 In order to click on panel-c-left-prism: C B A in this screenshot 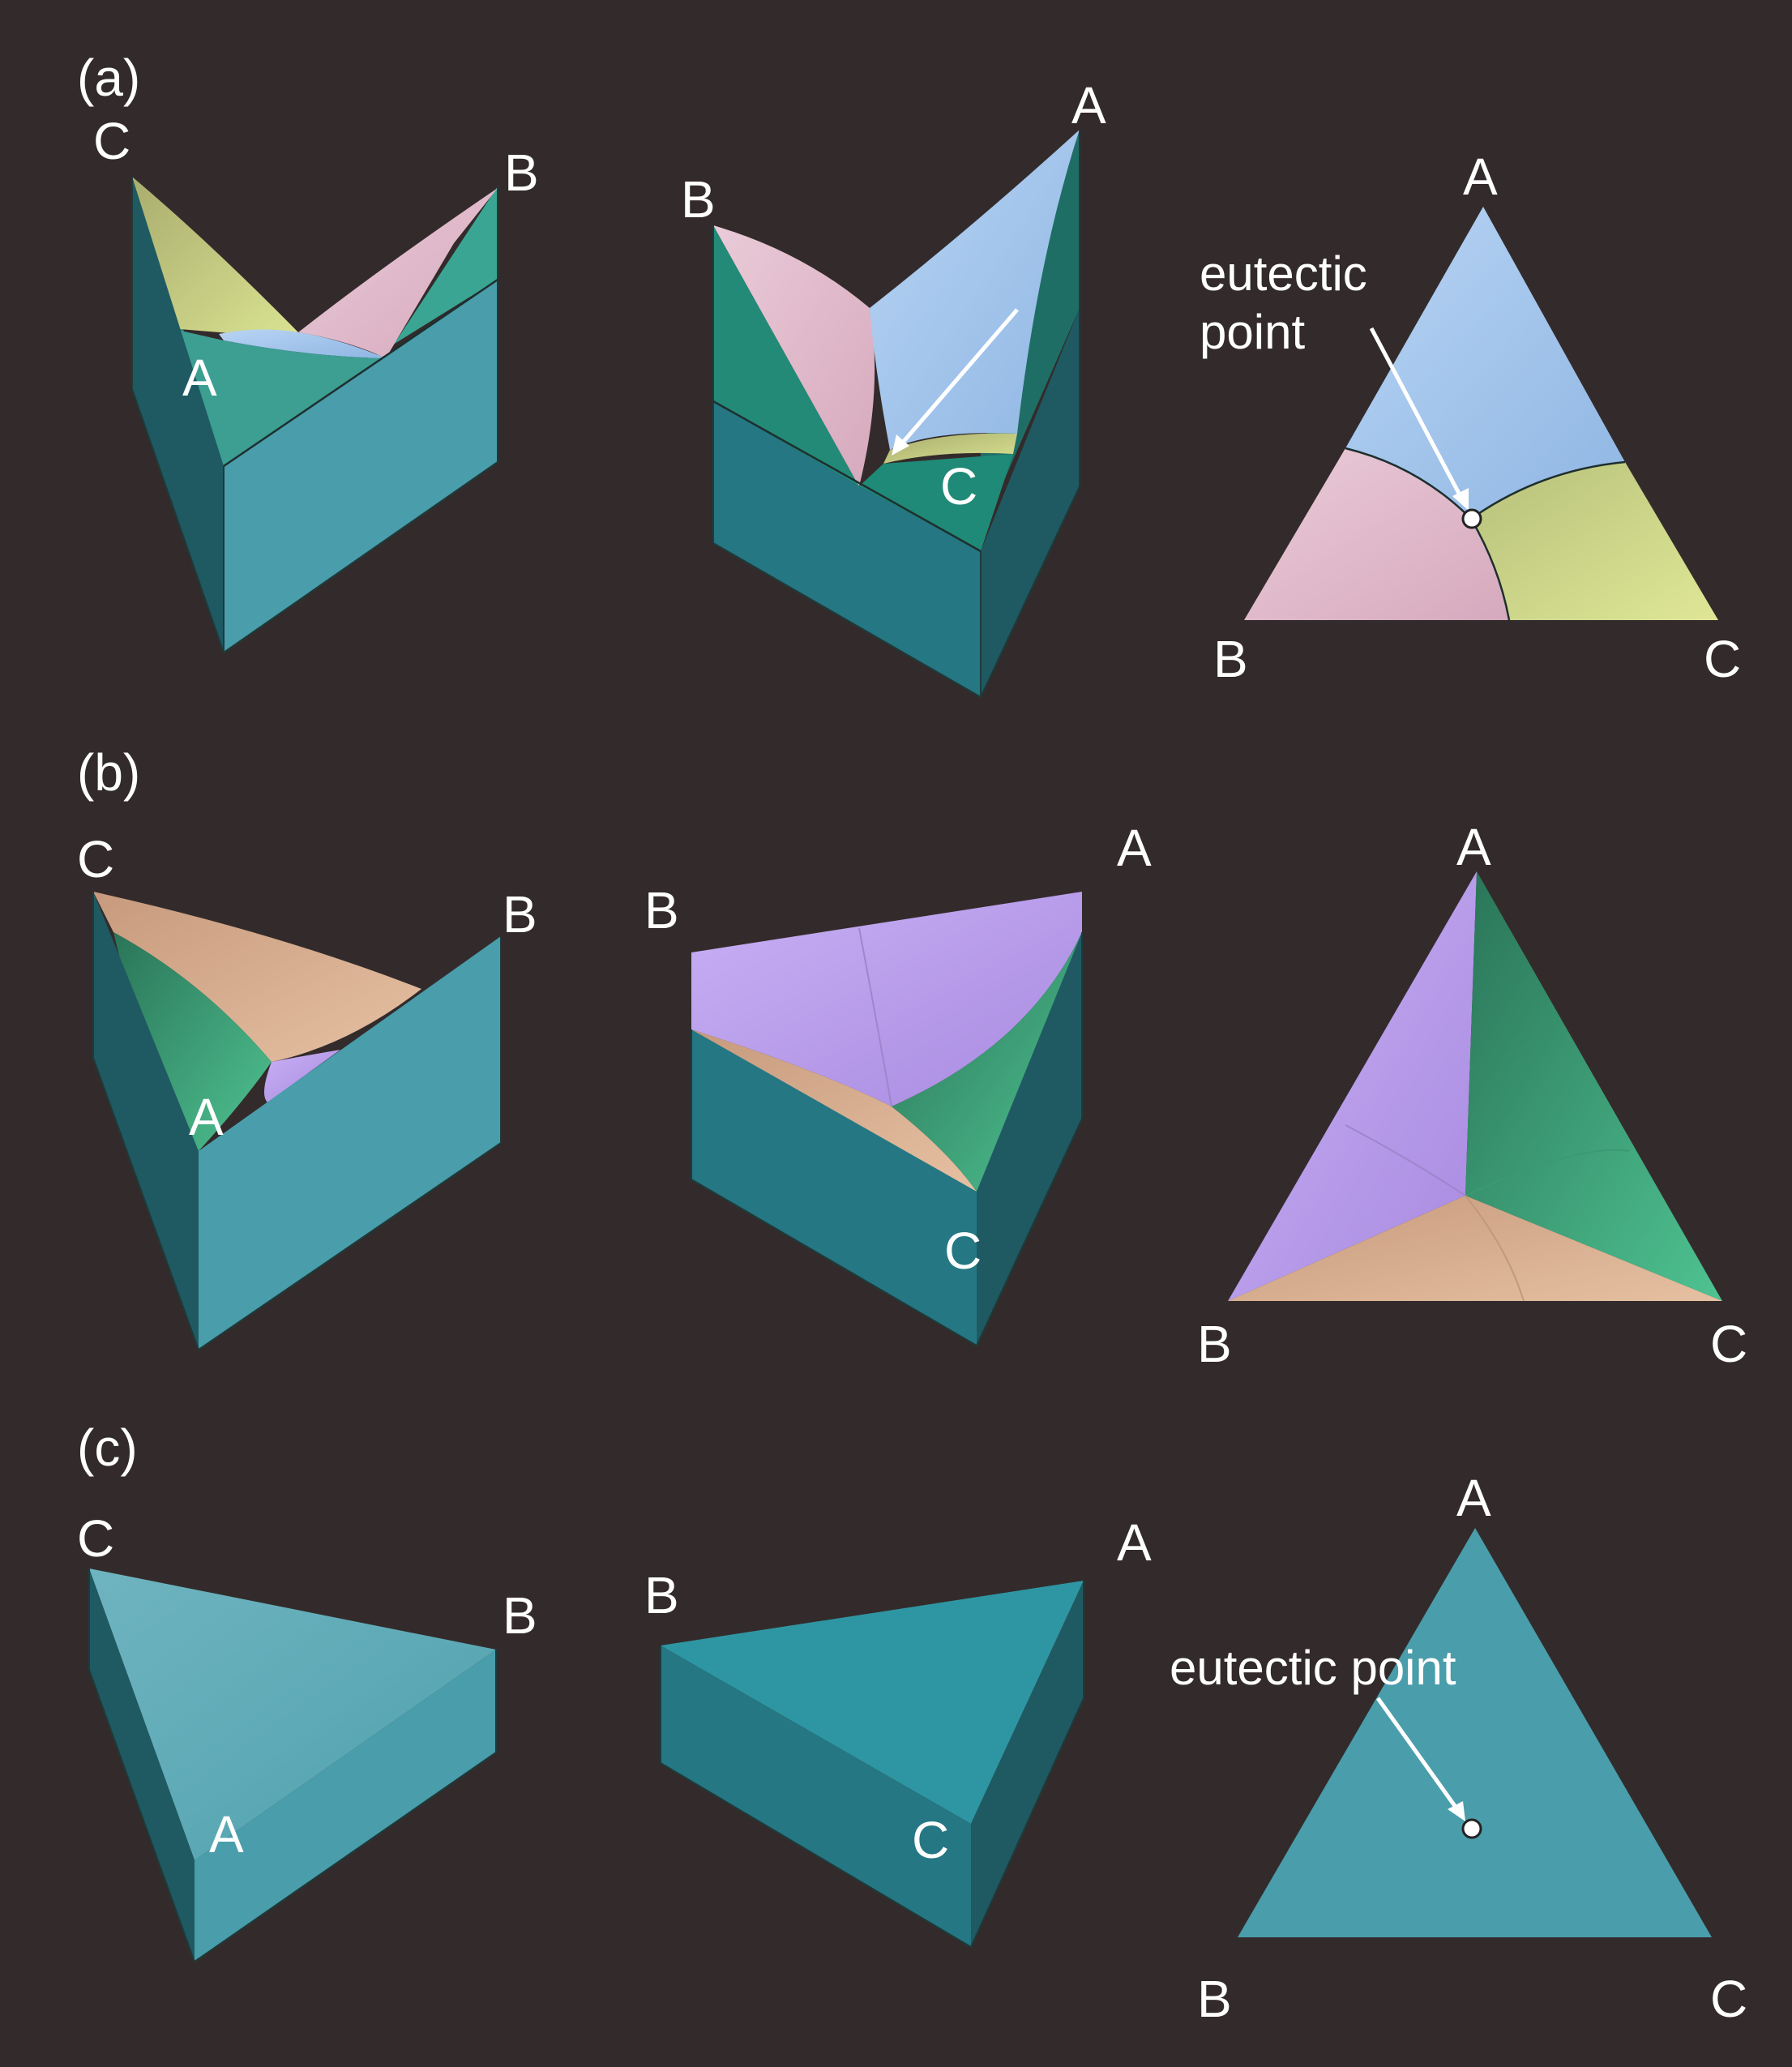, I will do `click(307, 1736)`.